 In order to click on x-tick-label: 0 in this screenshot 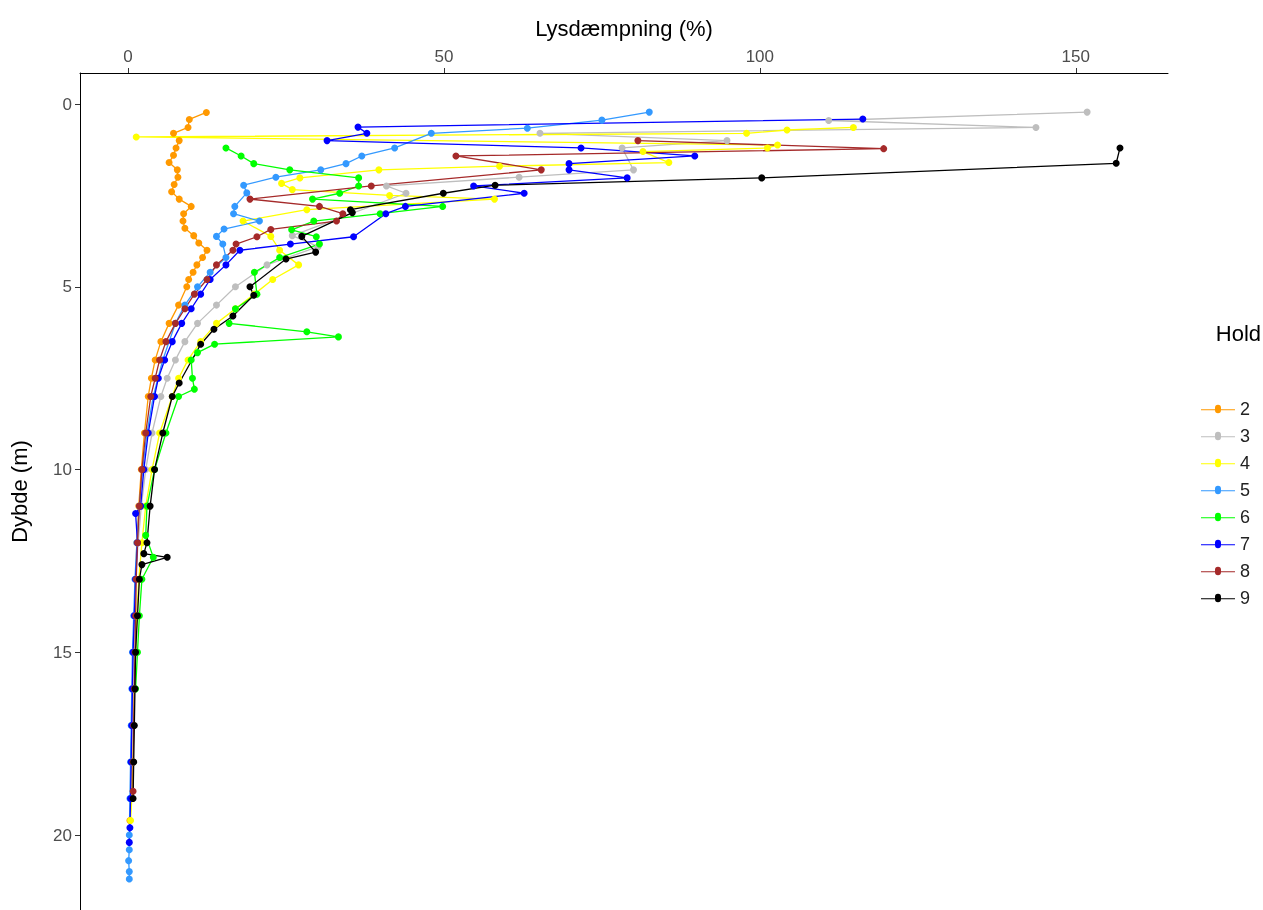, I will do `click(128, 56)`.